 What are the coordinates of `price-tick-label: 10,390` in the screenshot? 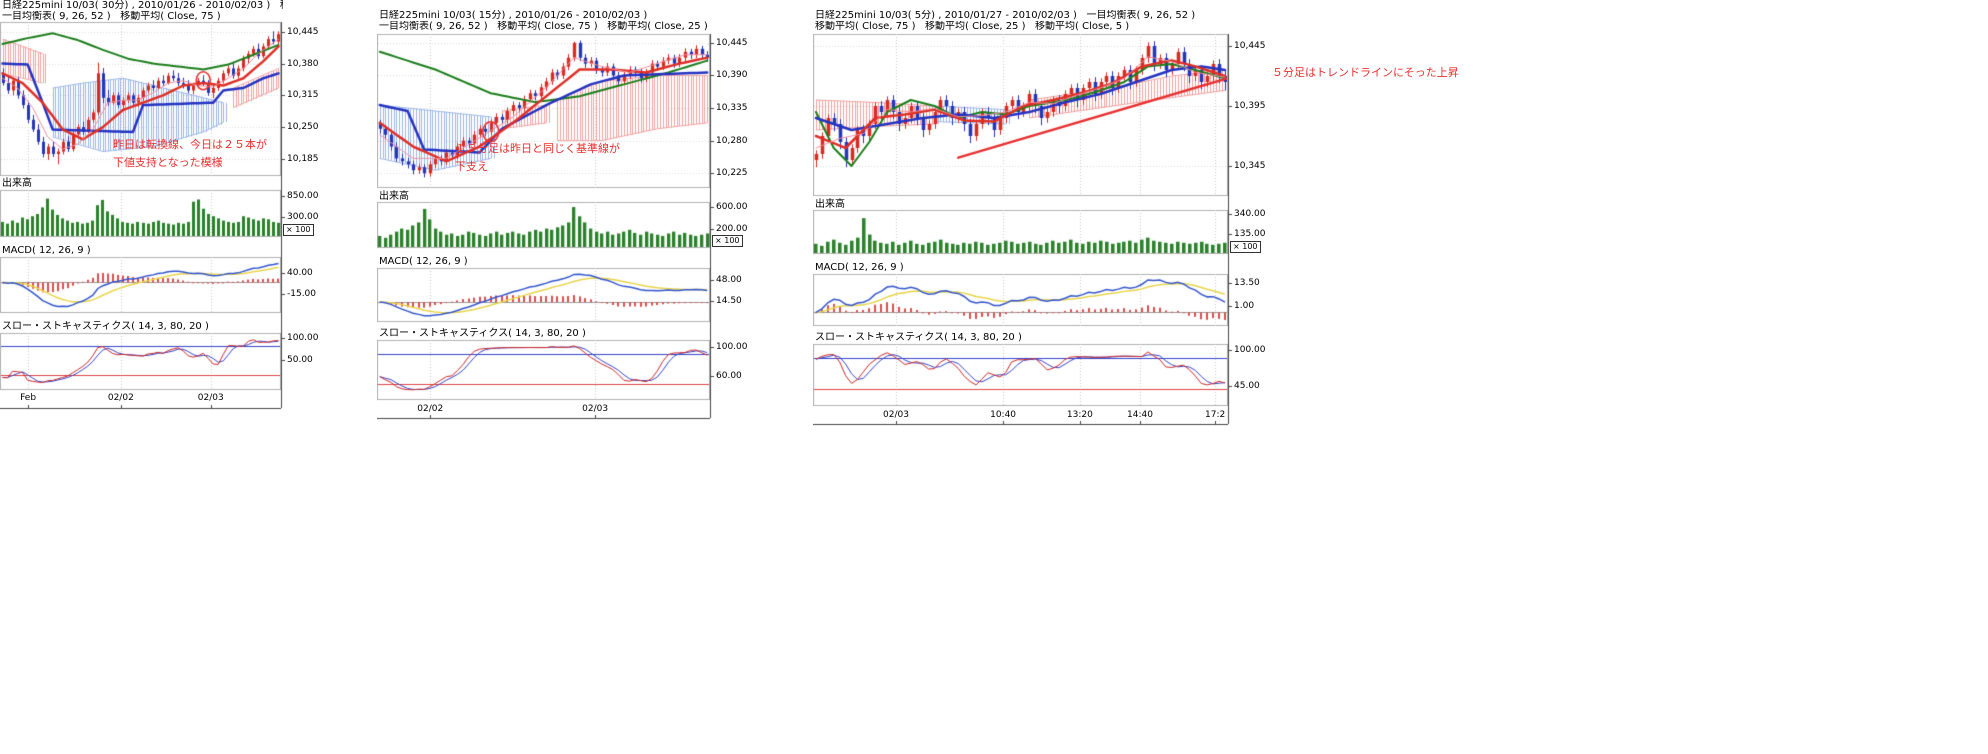 It's located at (732, 75).